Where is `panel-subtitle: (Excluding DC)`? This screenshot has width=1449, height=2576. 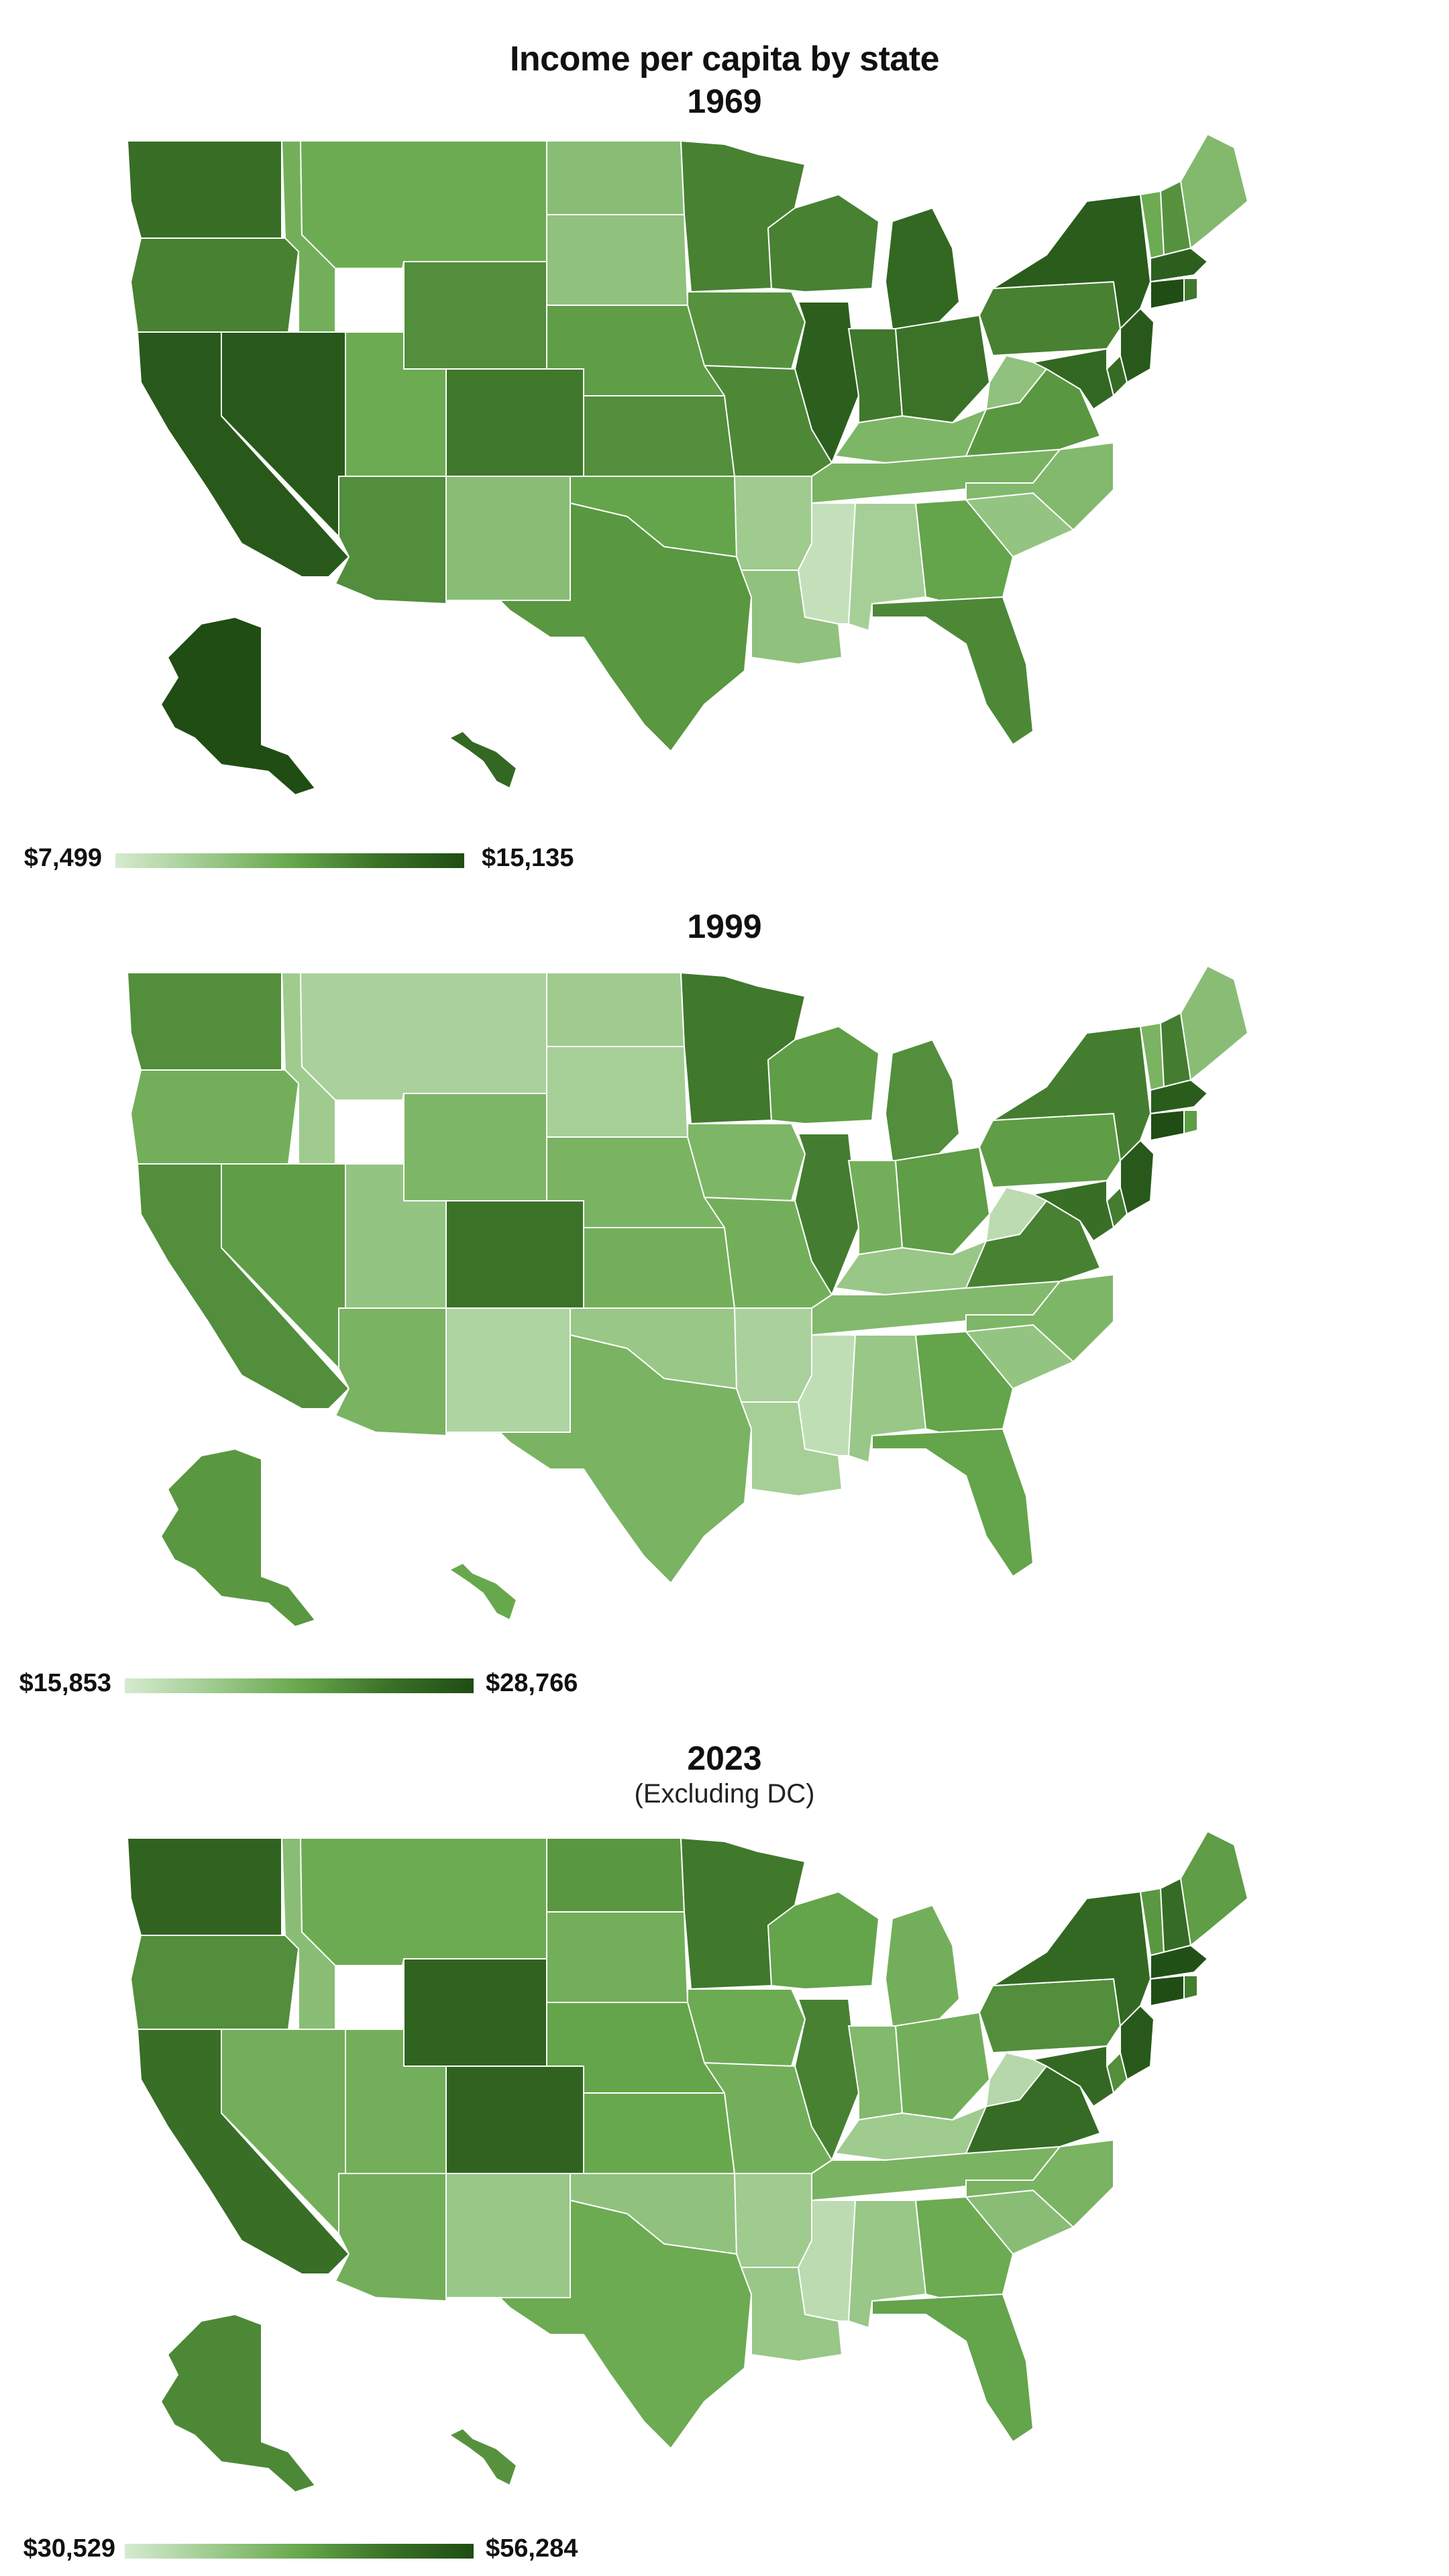 panel-subtitle: (Excluding DC) is located at coordinates (724, 1794).